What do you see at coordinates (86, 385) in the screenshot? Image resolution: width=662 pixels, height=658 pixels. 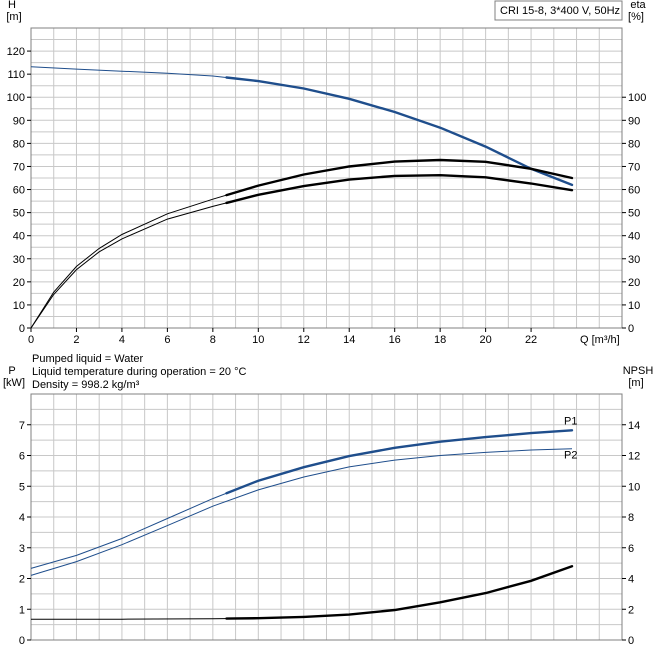 I see `density-text: Density = 998.2 kg/m³` at bounding box center [86, 385].